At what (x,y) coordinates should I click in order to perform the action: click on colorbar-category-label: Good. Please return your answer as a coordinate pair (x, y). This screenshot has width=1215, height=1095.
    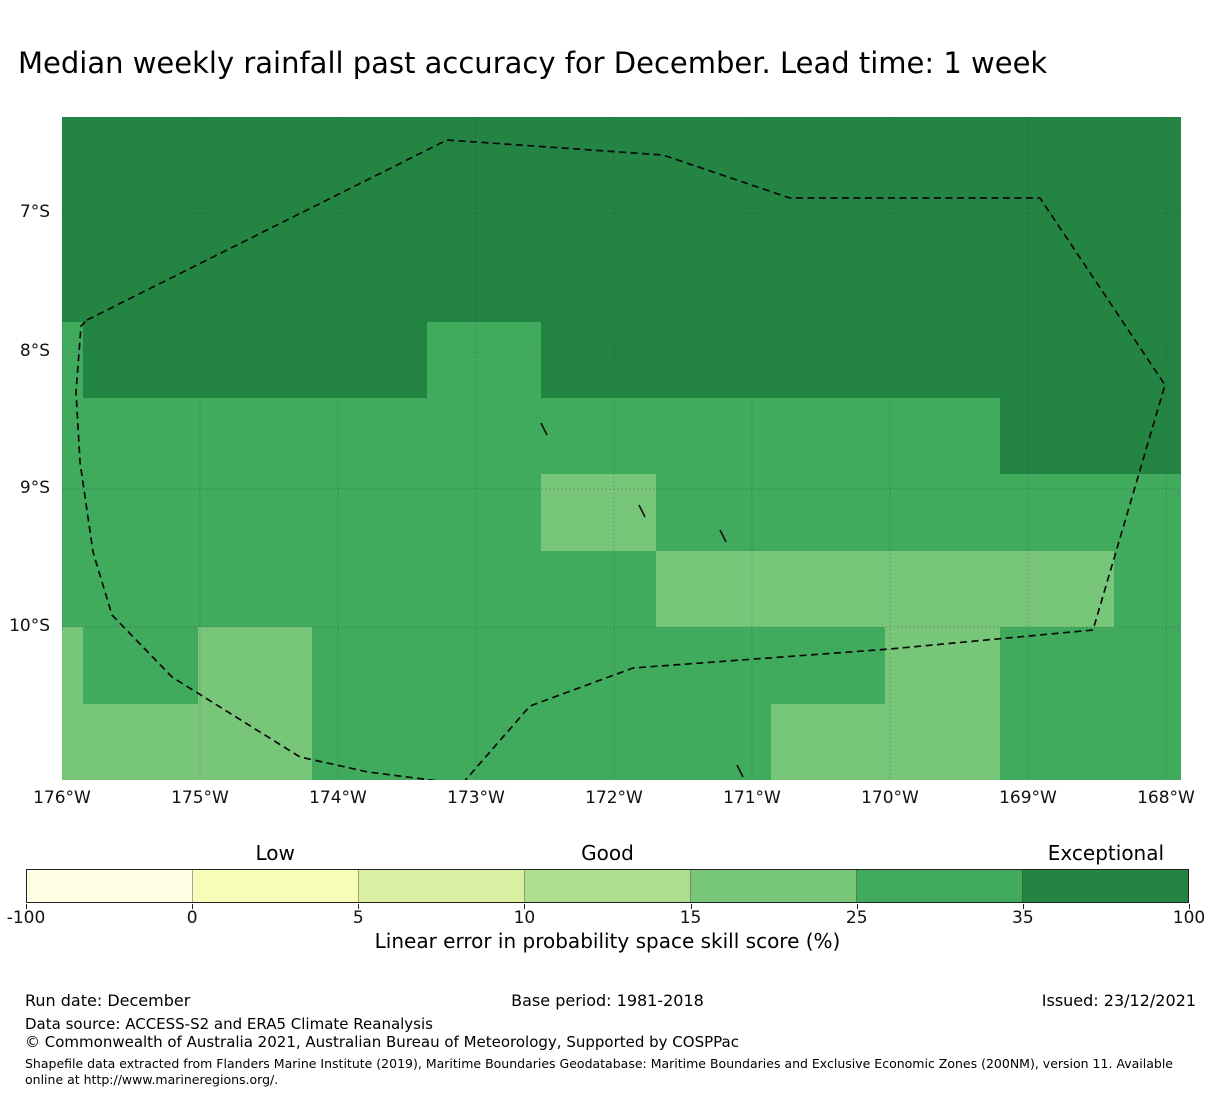
    Looking at the image, I should click on (607, 853).